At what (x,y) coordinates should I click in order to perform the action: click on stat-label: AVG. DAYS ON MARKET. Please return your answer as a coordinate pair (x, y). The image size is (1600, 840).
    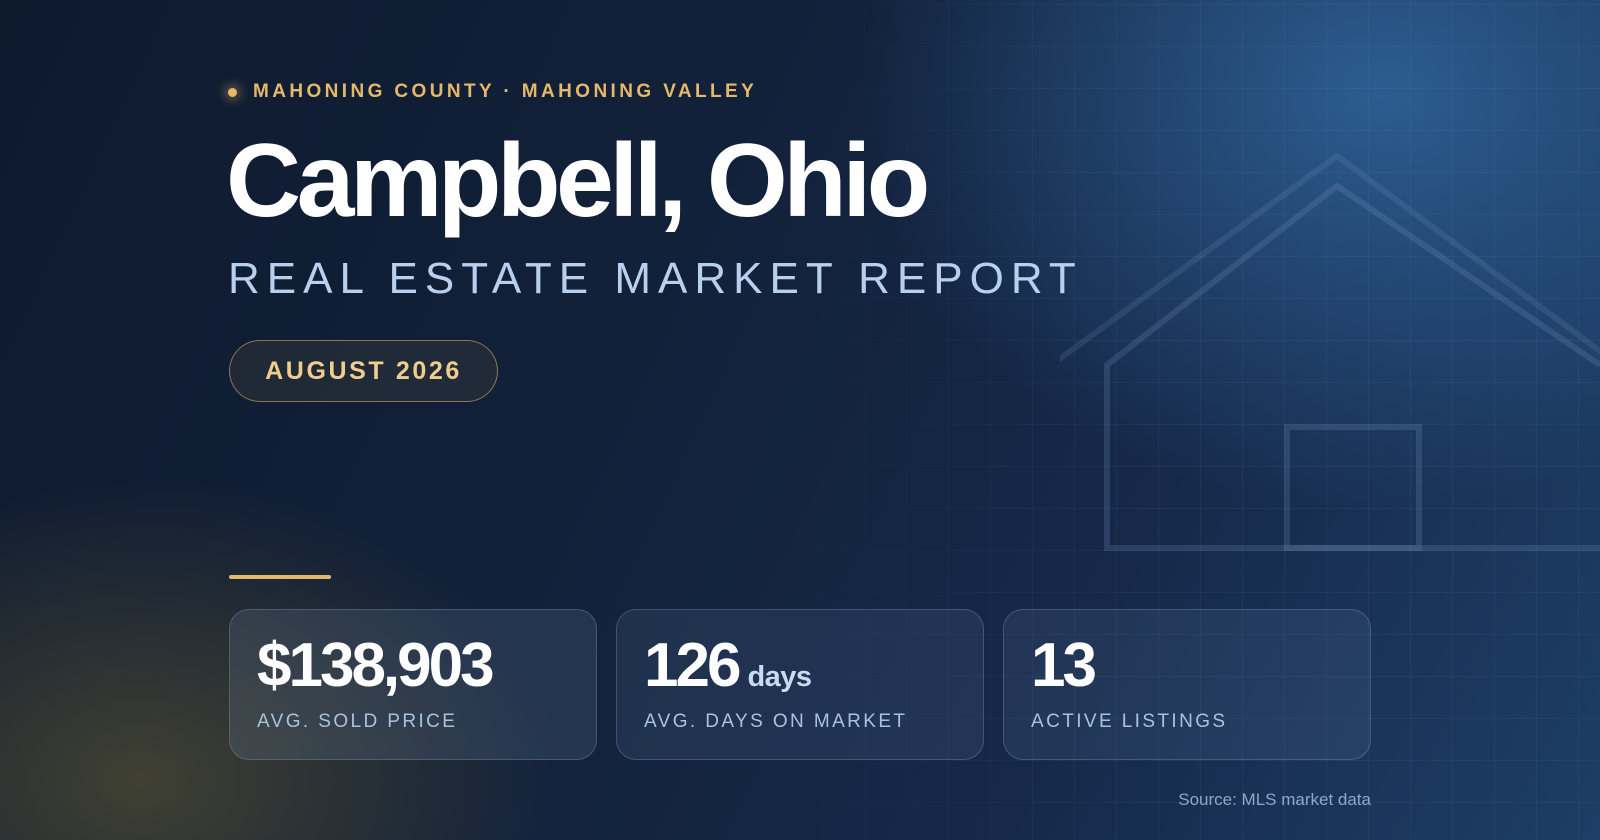
    Looking at the image, I should click on (776, 722).